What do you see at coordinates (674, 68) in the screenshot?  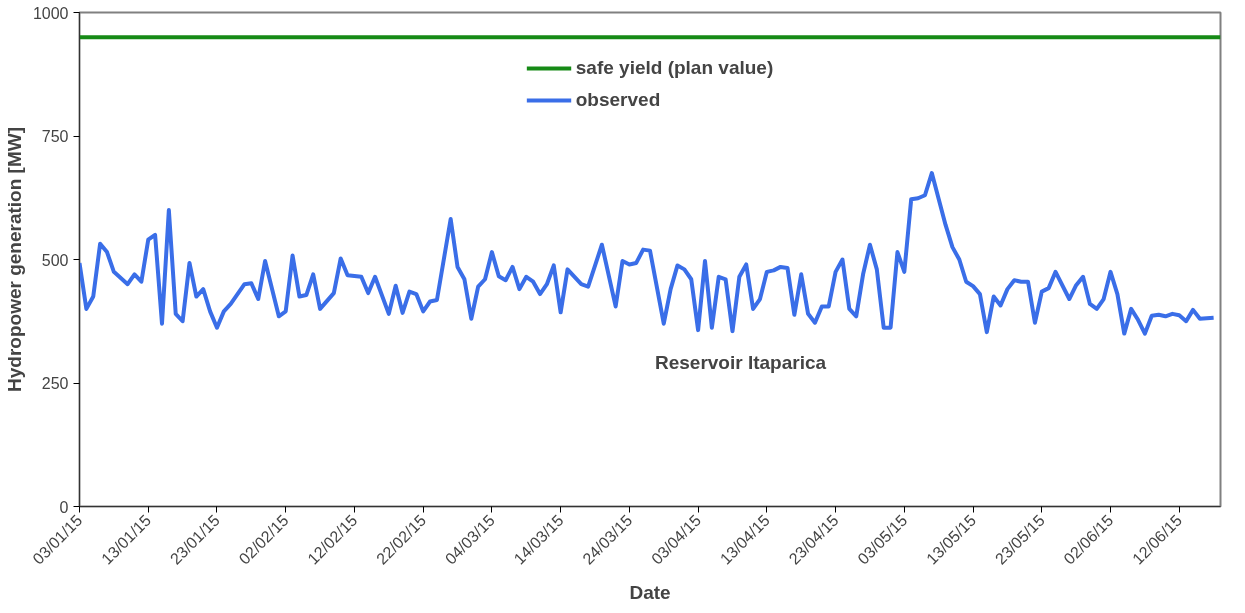 I see `legend-label: safe yield (plan value)` at bounding box center [674, 68].